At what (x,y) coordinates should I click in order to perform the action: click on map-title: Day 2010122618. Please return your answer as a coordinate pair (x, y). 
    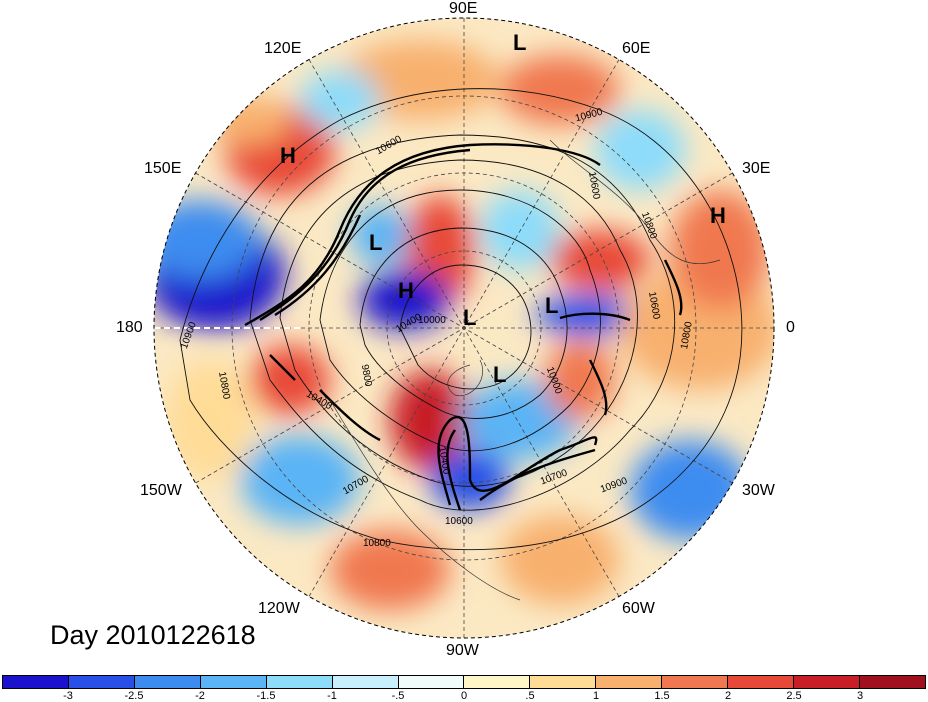
    Looking at the image, I should click on (153, 635).